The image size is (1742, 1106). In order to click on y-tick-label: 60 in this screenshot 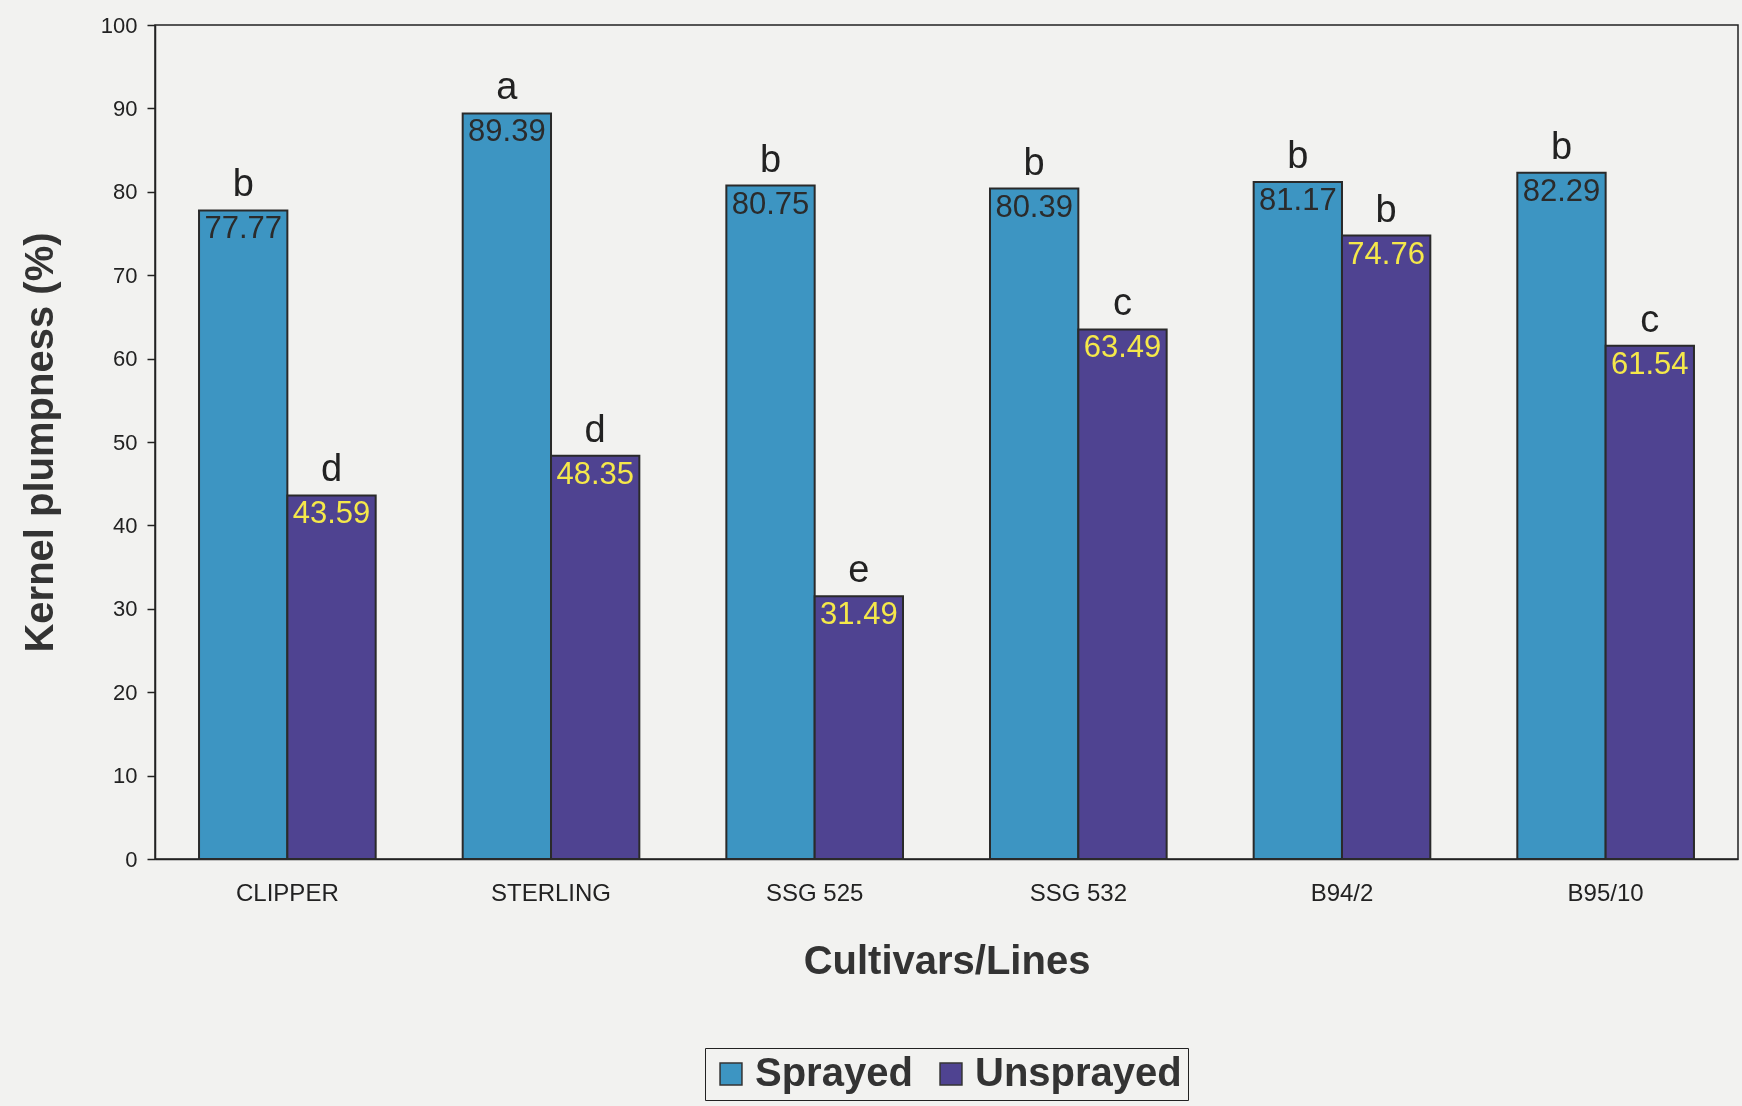, I will do `click(125, 359)`.